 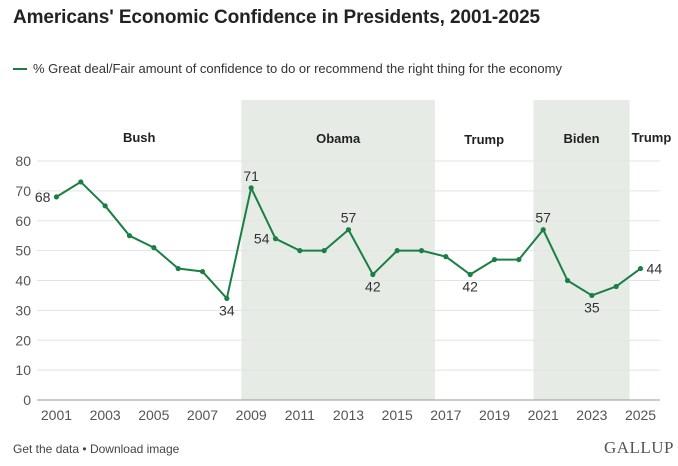 I want to click on data-label-2018: 42, so click(x=470, y=287).